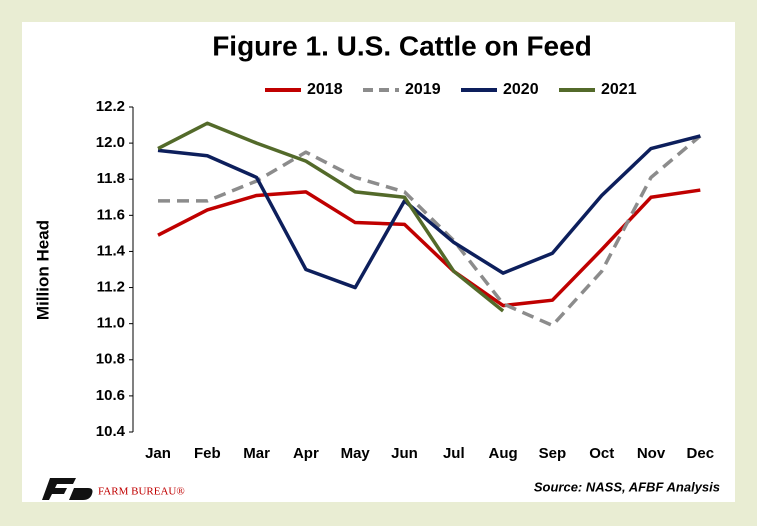  Describe the element at coordinates (306, 453) in the screenshot. I see `x-tick-label: Apr` at that location.